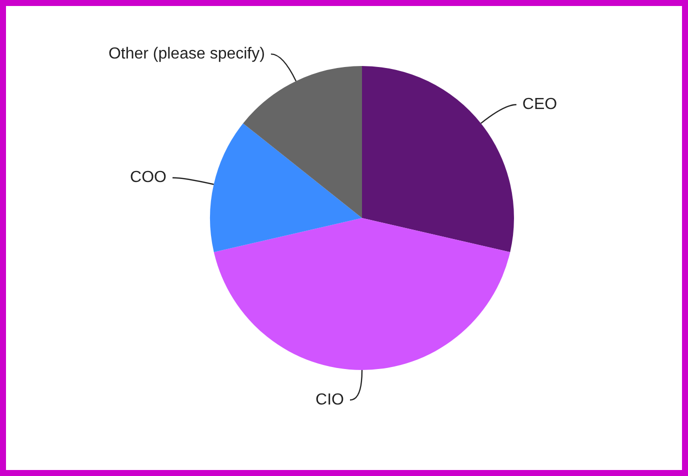 Image resolution: width=688 pixels, height=476 pixels. Describe the element at coordinates (540, 105) in the screenshot. I see `slice-label: CEO` at that location.